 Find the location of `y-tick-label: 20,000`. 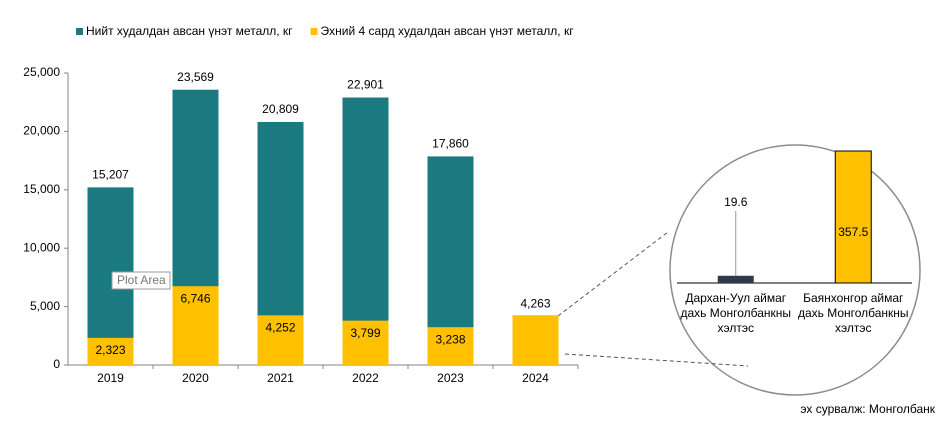

y-tick-label: 20,000 is located at coordinates (41, 131).